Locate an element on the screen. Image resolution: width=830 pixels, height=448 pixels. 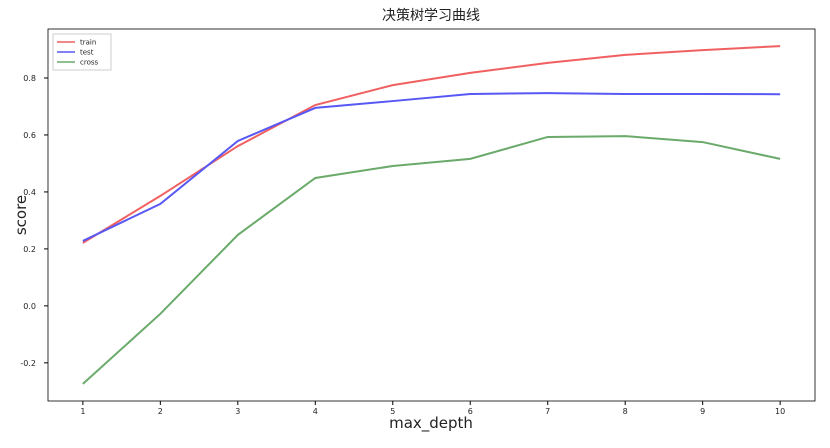
x-tick-label: 7 is located at coordinates (547, 411).